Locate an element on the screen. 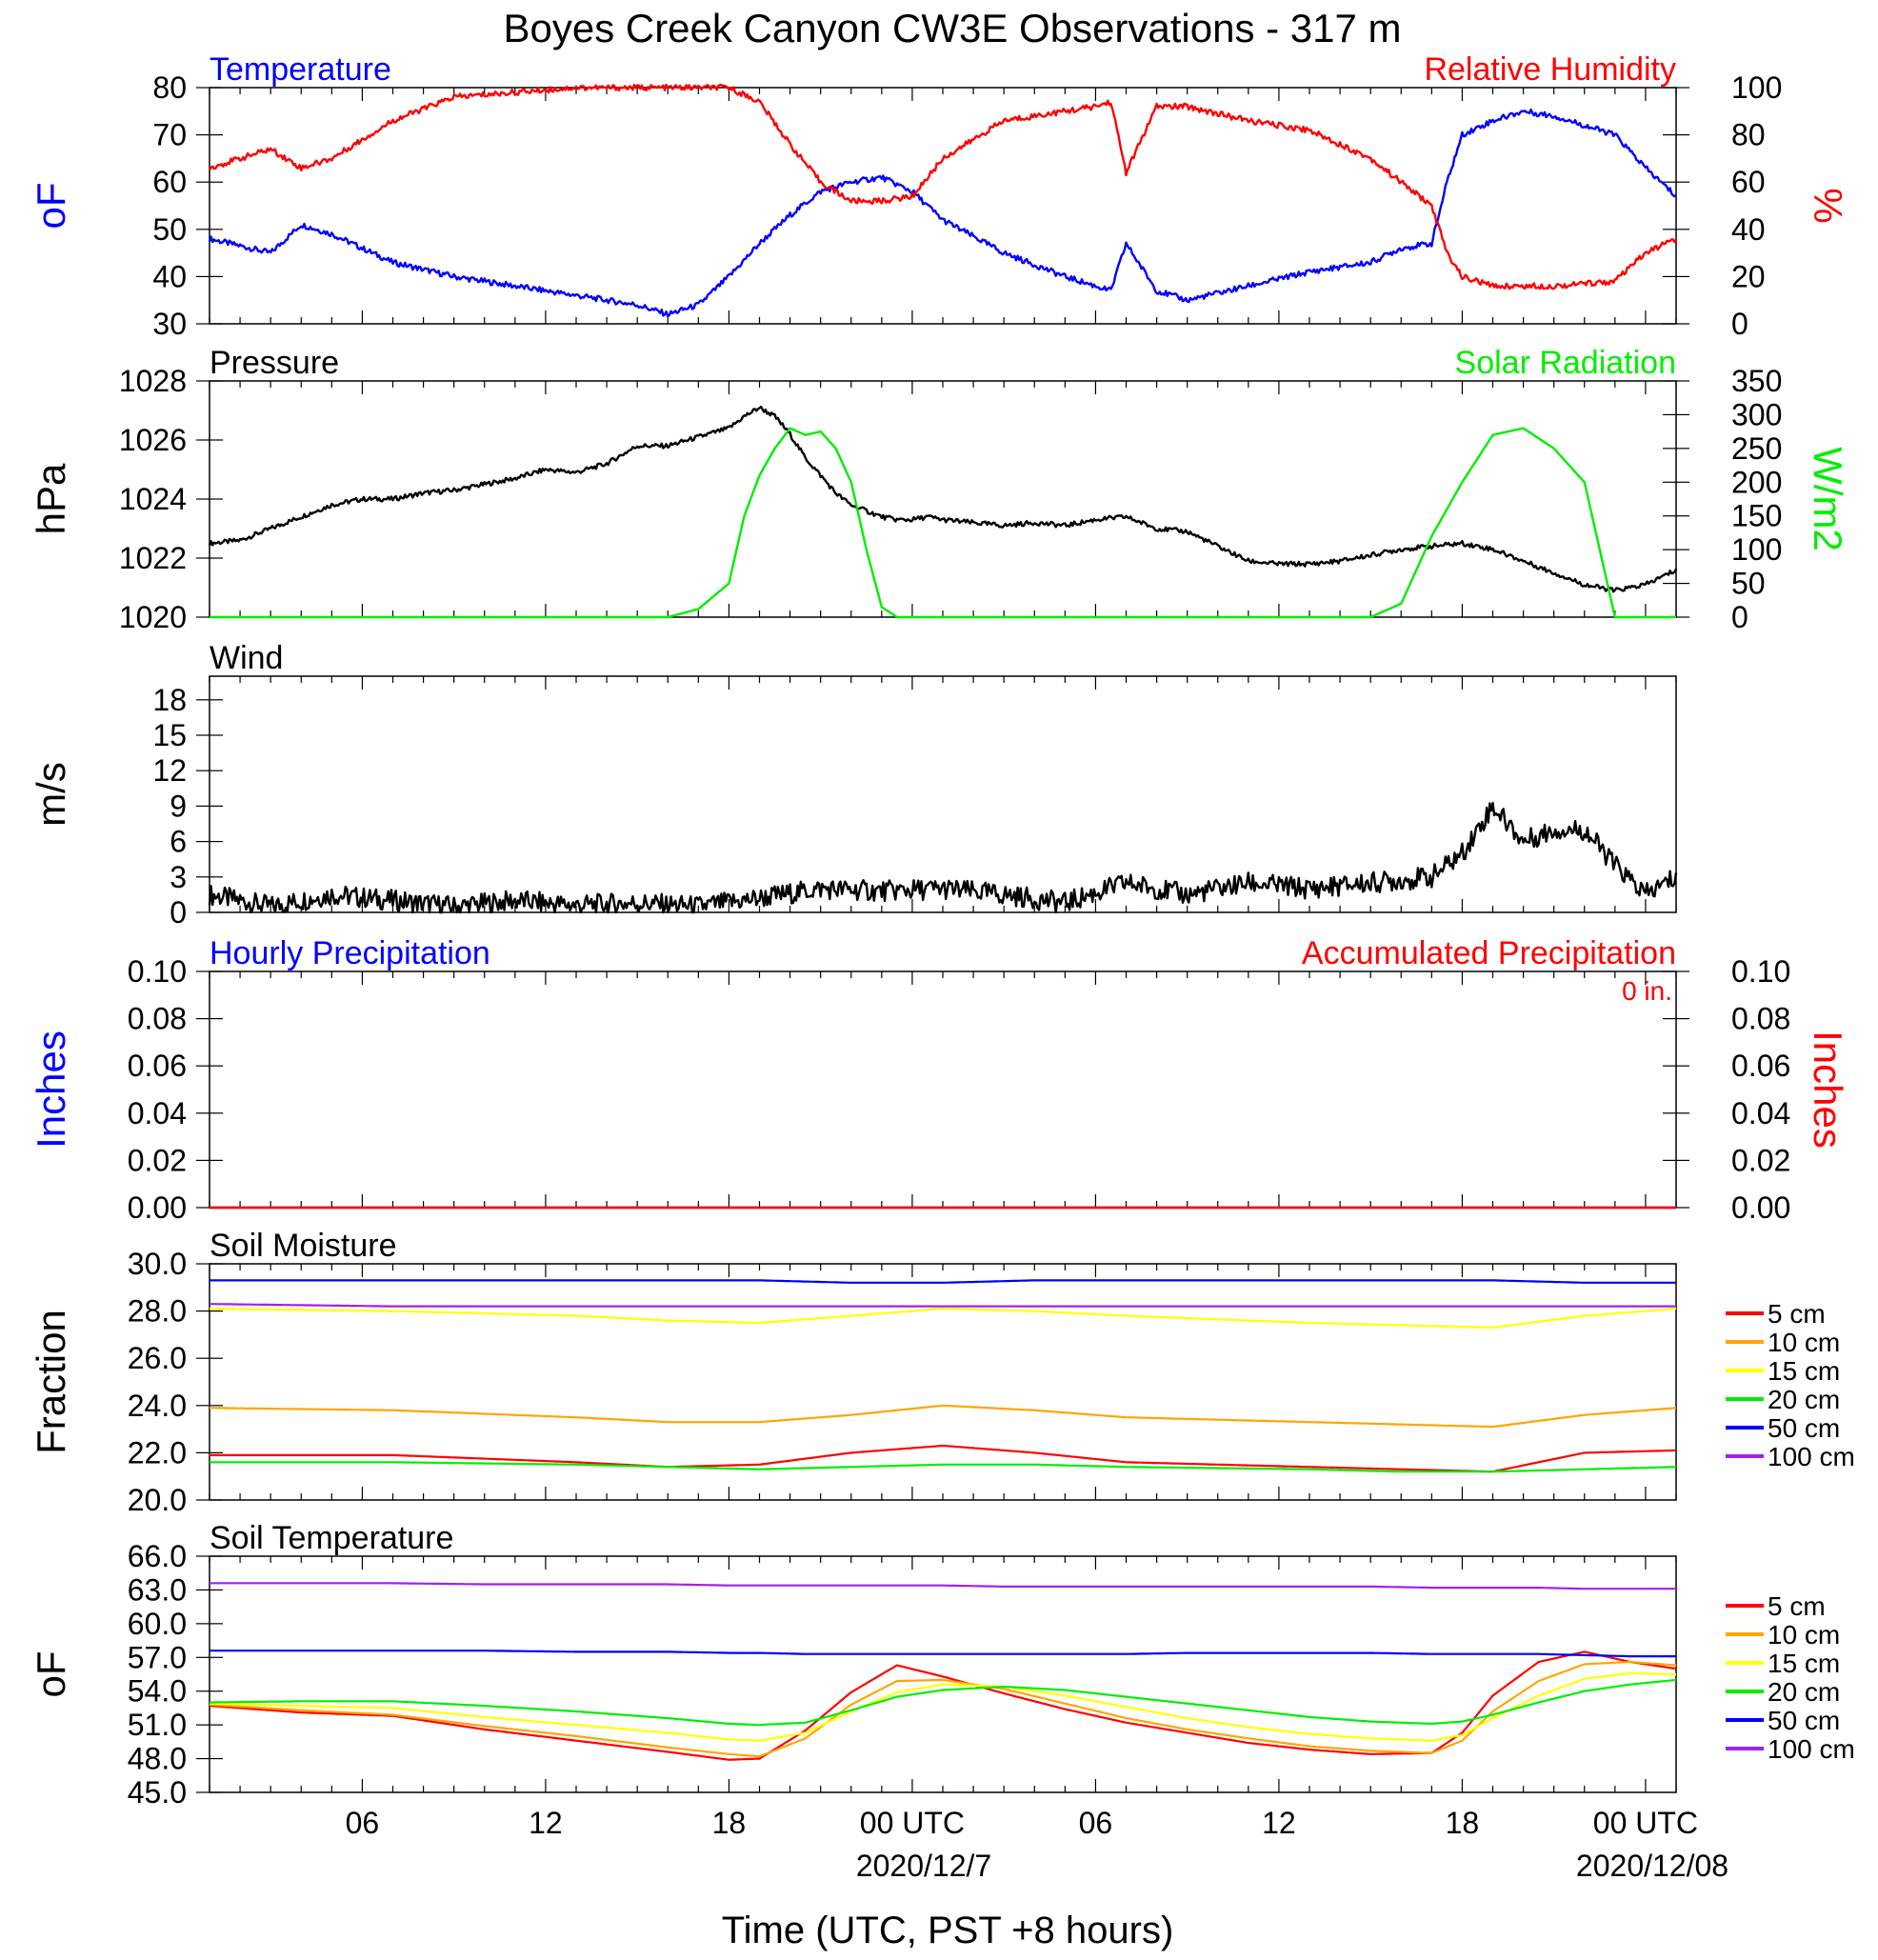  panel-title-left: Soil Temperature is located at coordinates (331, 1538).